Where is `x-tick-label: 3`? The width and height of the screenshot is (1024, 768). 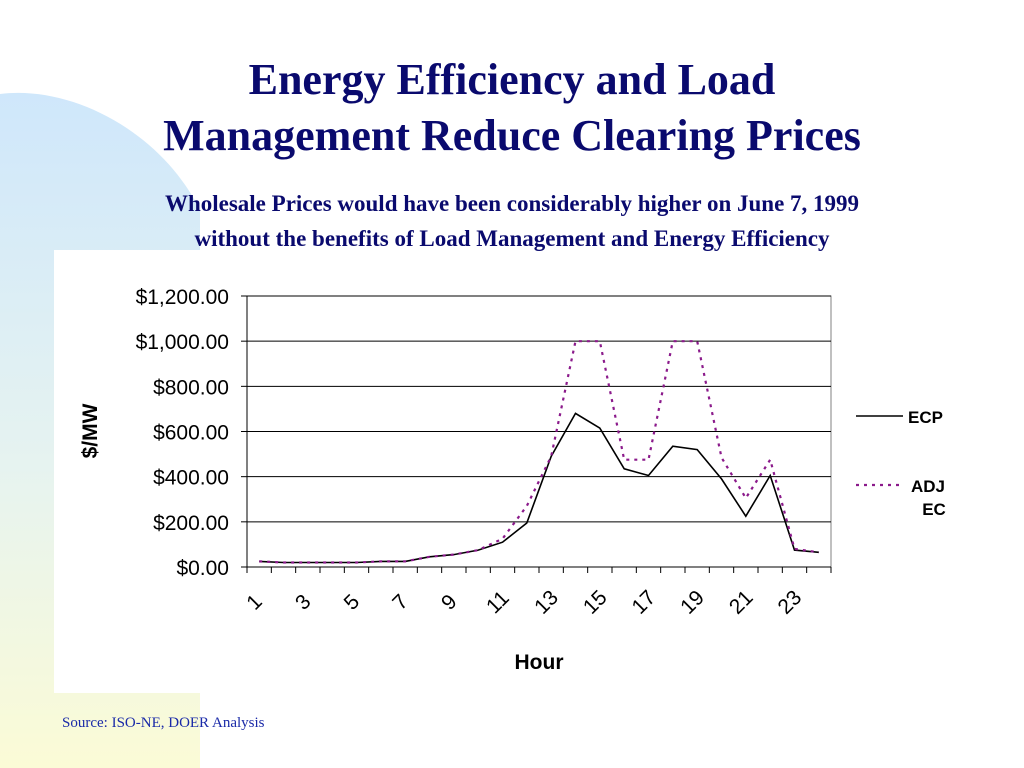
x-tick-label: 3 is located at coordinates (303, 602).